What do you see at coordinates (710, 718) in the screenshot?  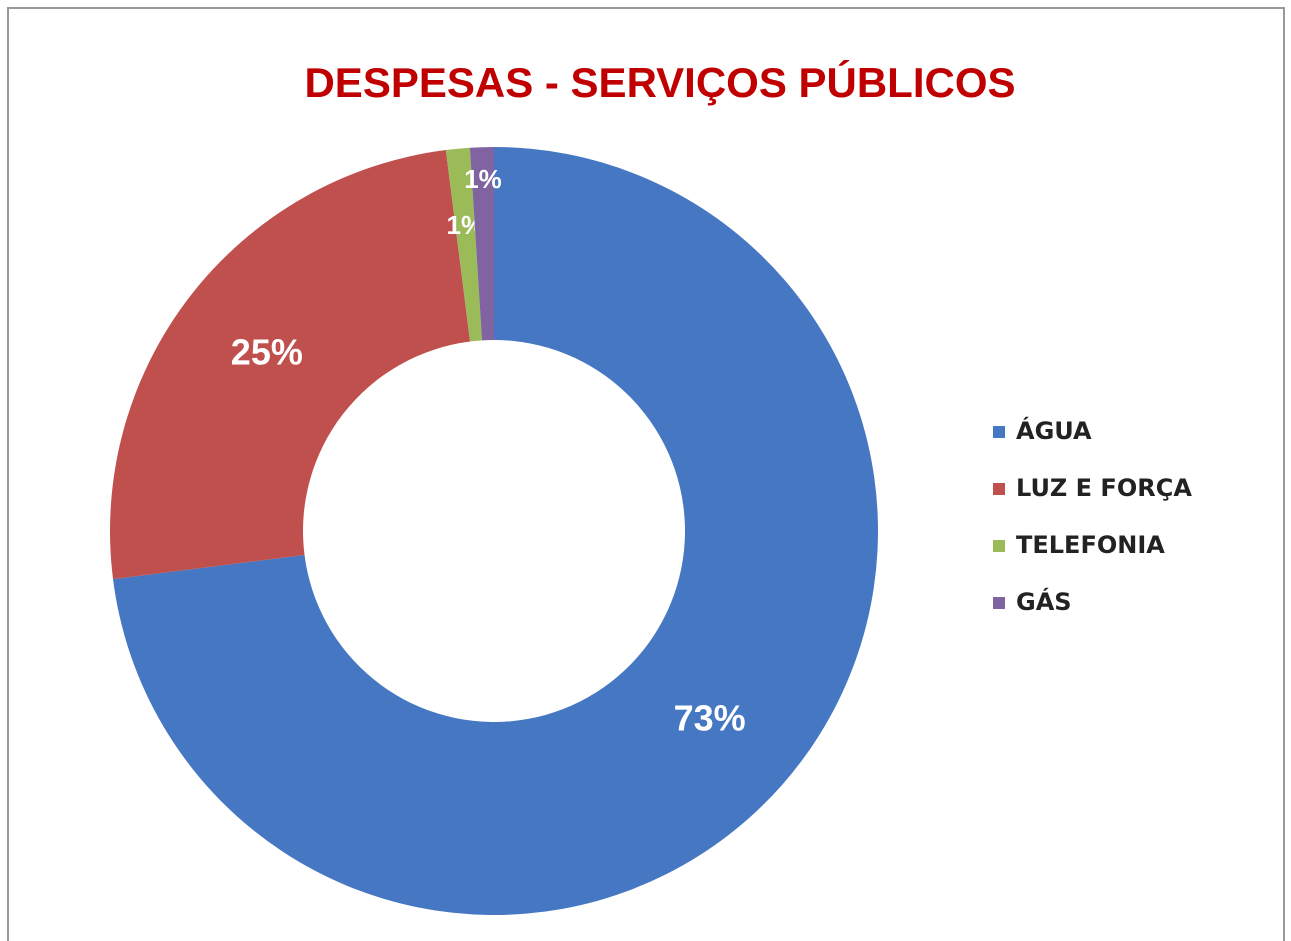 I see `data-label: 73%` at bounding box center [710, 718].